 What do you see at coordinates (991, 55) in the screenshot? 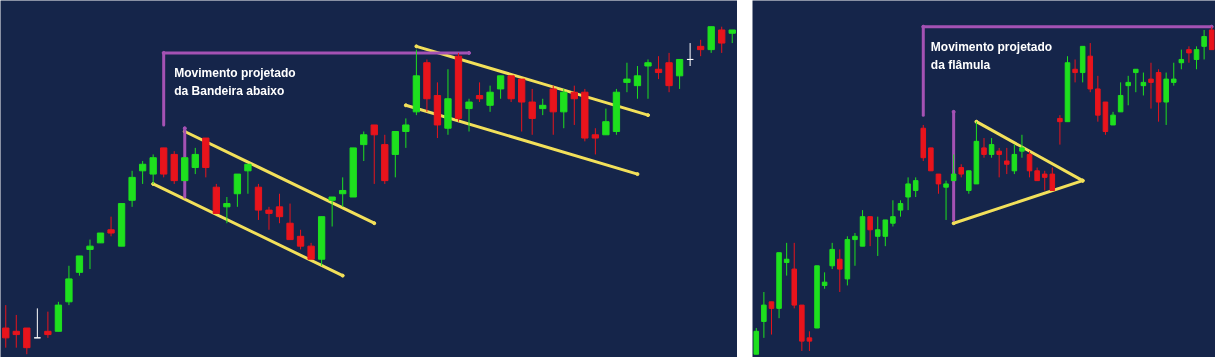
I see `annotation: Movimento projetado da flâmula` at bounding box center [991, 55].